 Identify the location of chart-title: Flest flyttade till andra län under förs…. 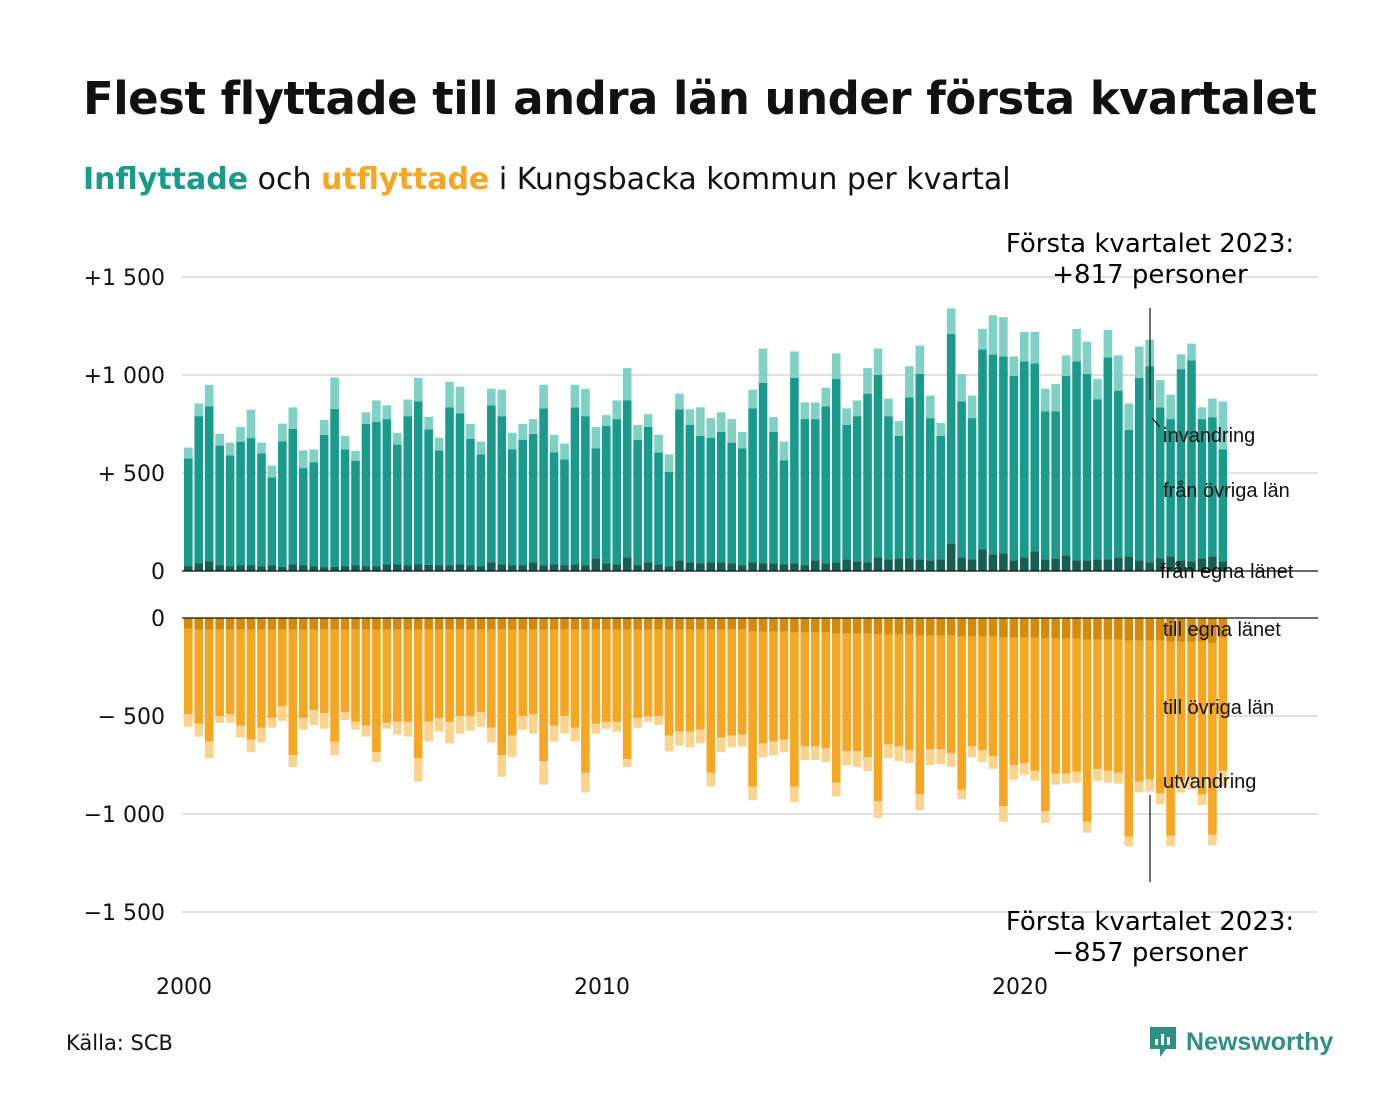
(700, 98).